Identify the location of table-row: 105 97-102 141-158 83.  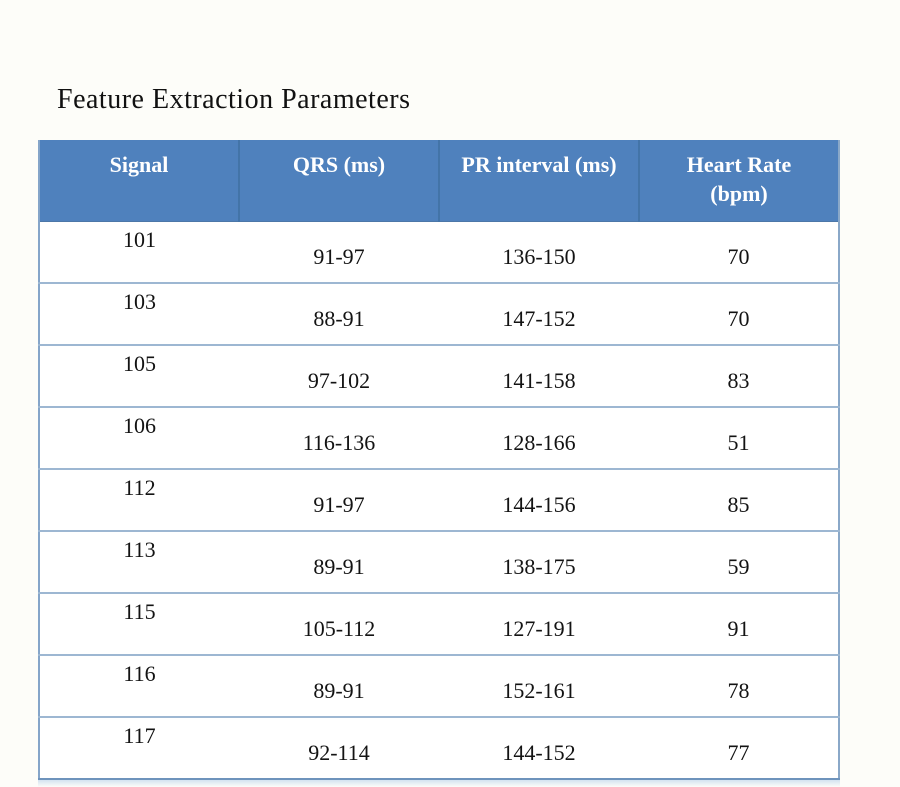
(439, 376).